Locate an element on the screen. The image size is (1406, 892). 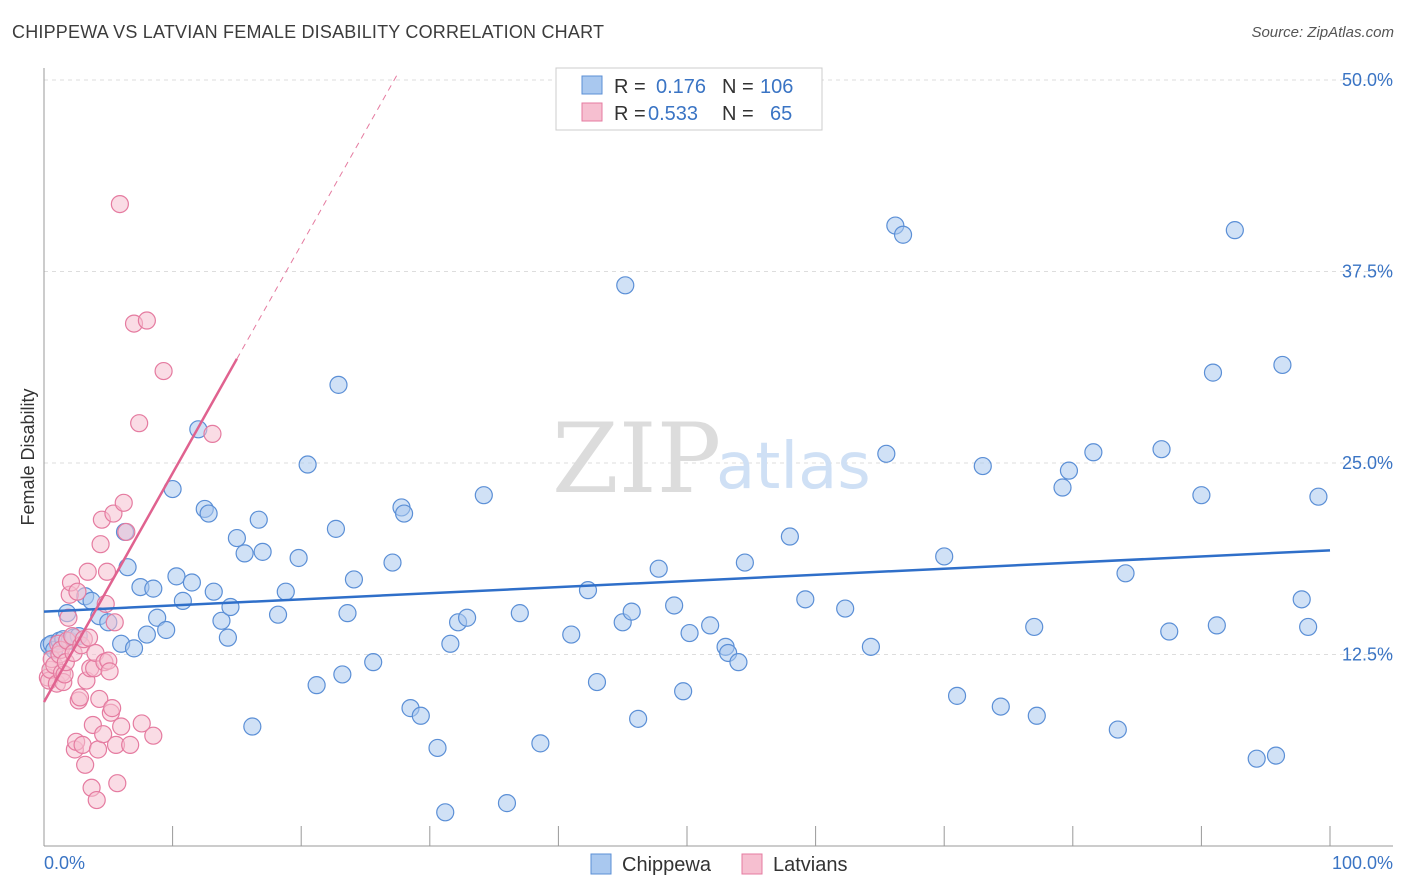
stats-legend: R = 0.176 N = 106 R = 0.533 N = 65 is located at coordinates (689, 99).